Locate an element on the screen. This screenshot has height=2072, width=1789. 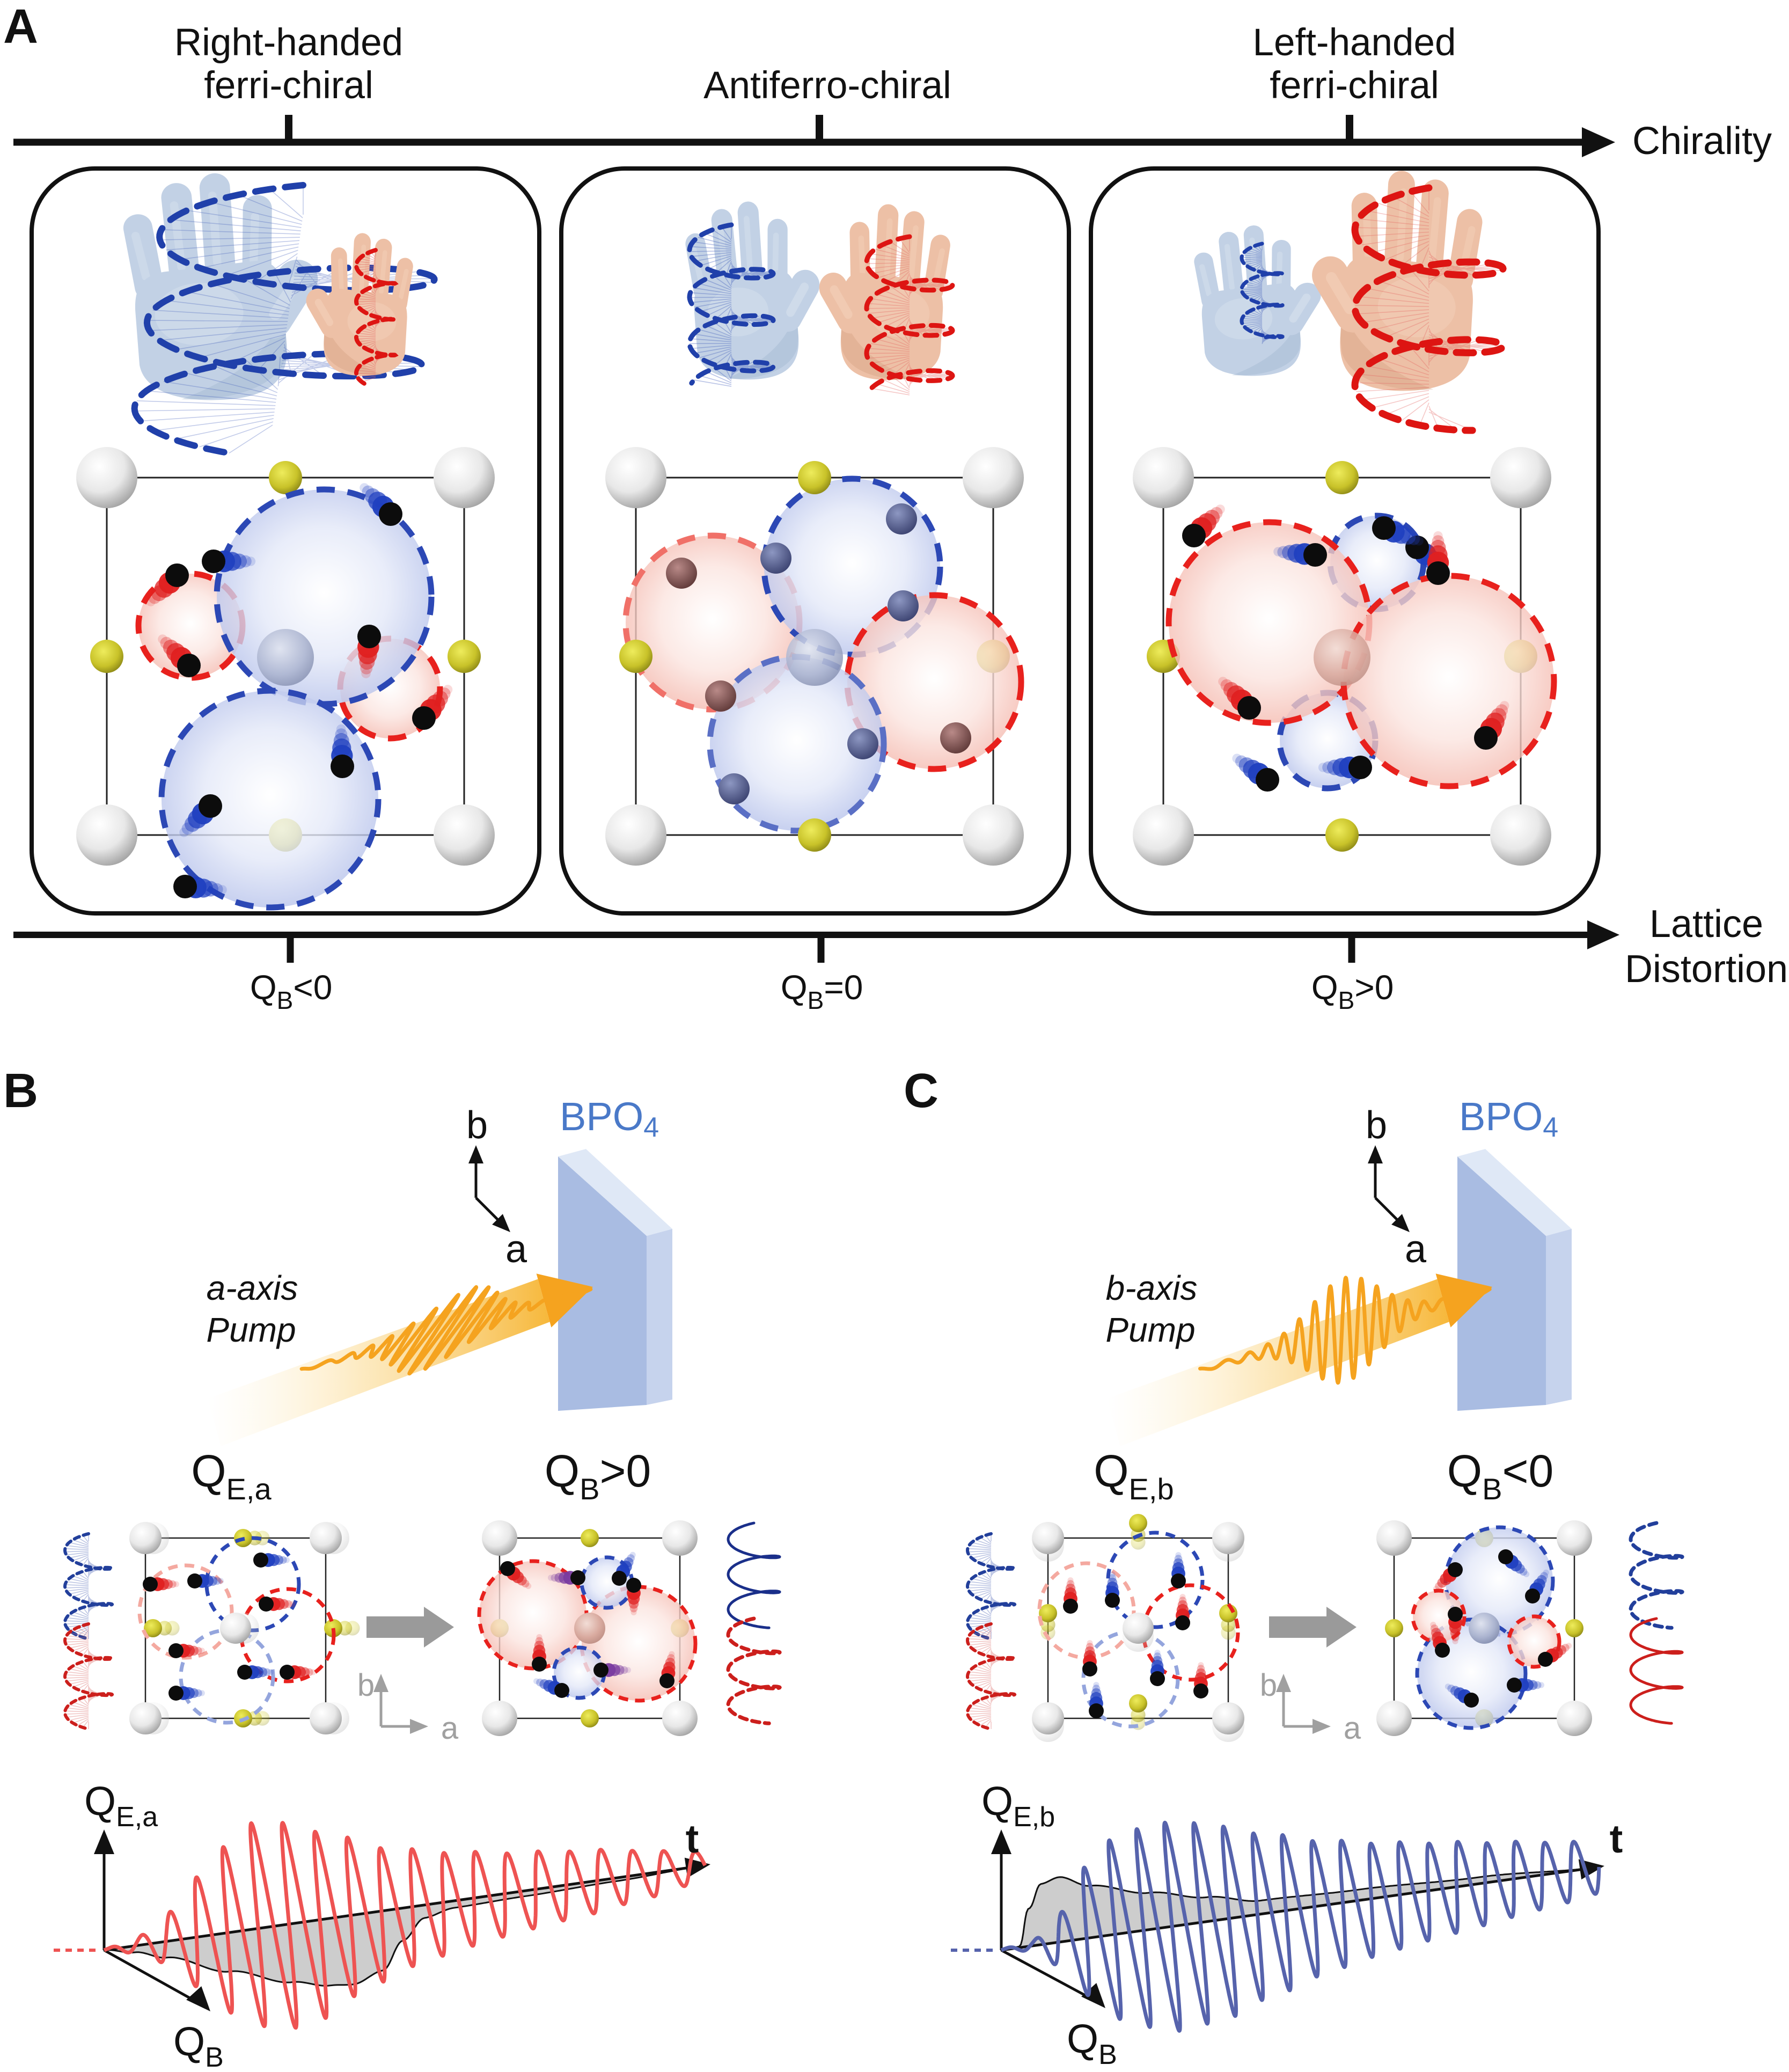
svg-text: Right-handed is located at coordinates (288, 42).